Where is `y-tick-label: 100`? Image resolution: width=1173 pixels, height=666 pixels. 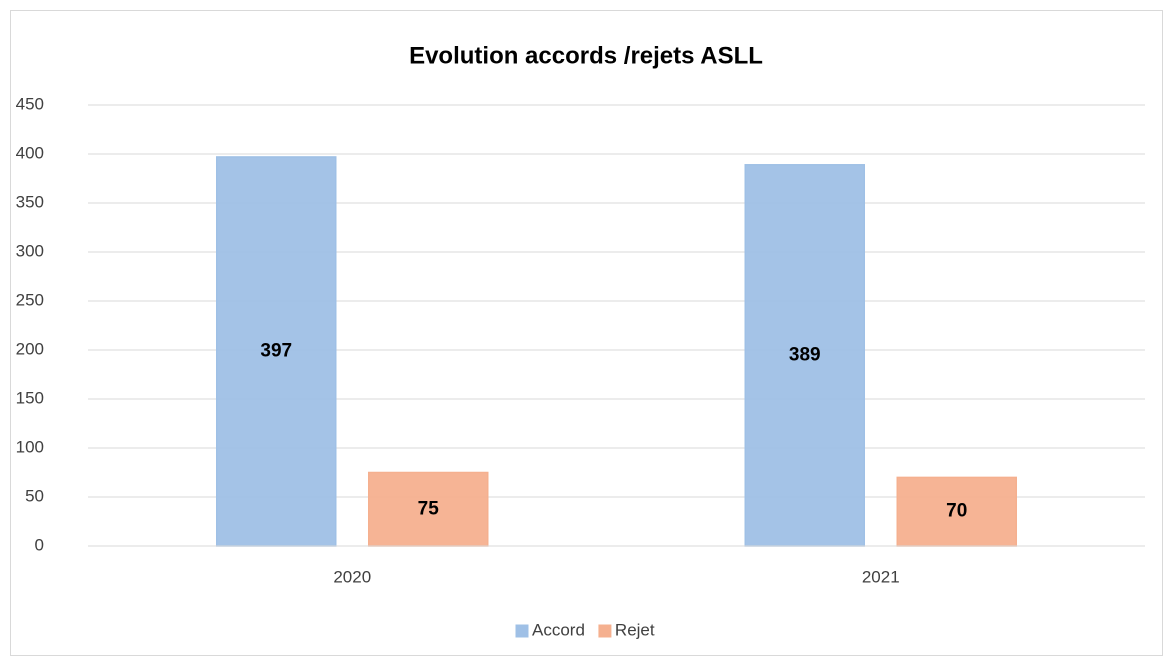 y-tick-label: 100 is located at coordinates (30, 446).